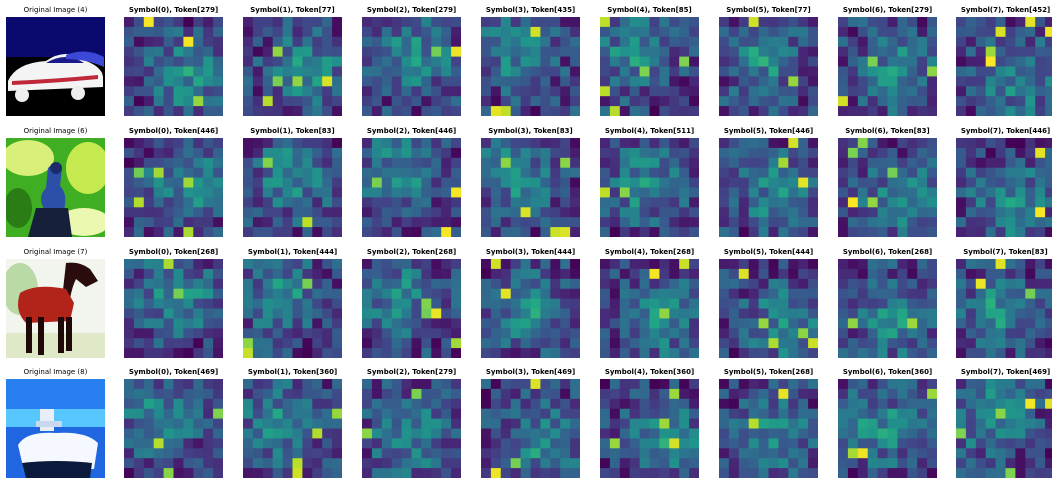  I want to click on ship-tower, so click(47, 420).